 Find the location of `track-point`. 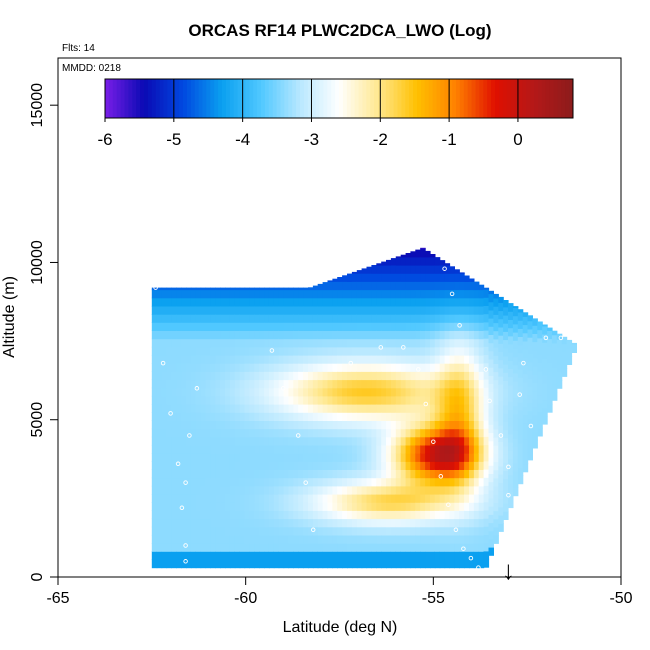

track-point is located at coordinates (381, 347).